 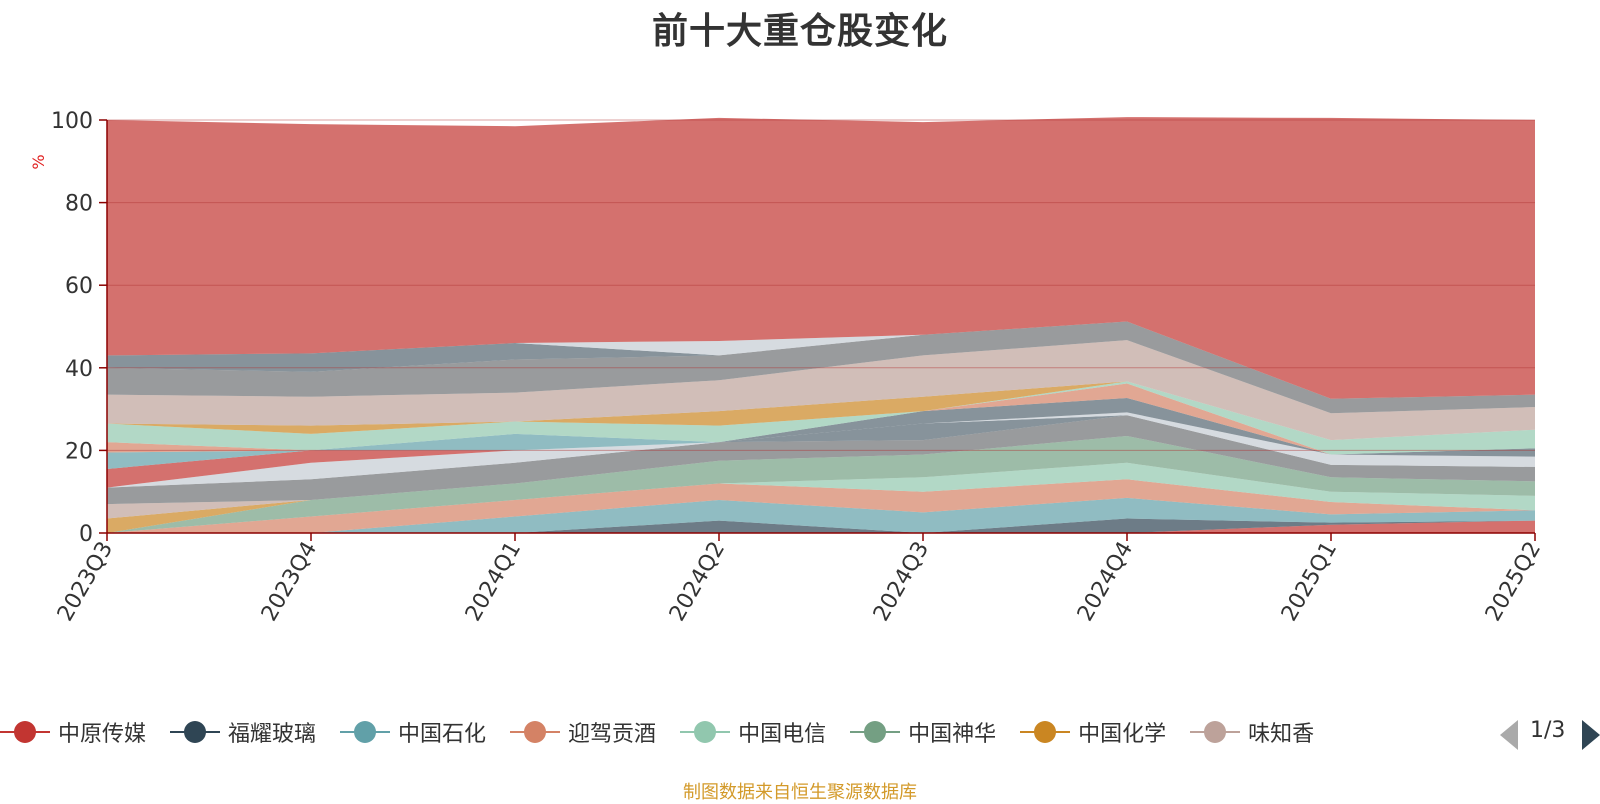 What do you see at coordinates (782, 734) in the screenshot?
I see `legend-label: 中国电信` at bounding box center [782, 734].